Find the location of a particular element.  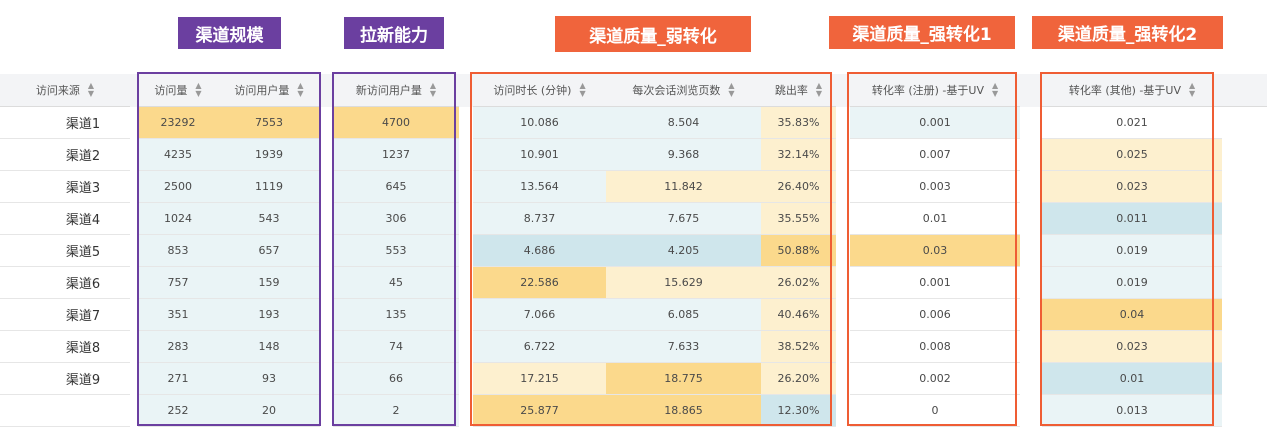

cell-new-users: 553 is located at coordinates (396, 250).